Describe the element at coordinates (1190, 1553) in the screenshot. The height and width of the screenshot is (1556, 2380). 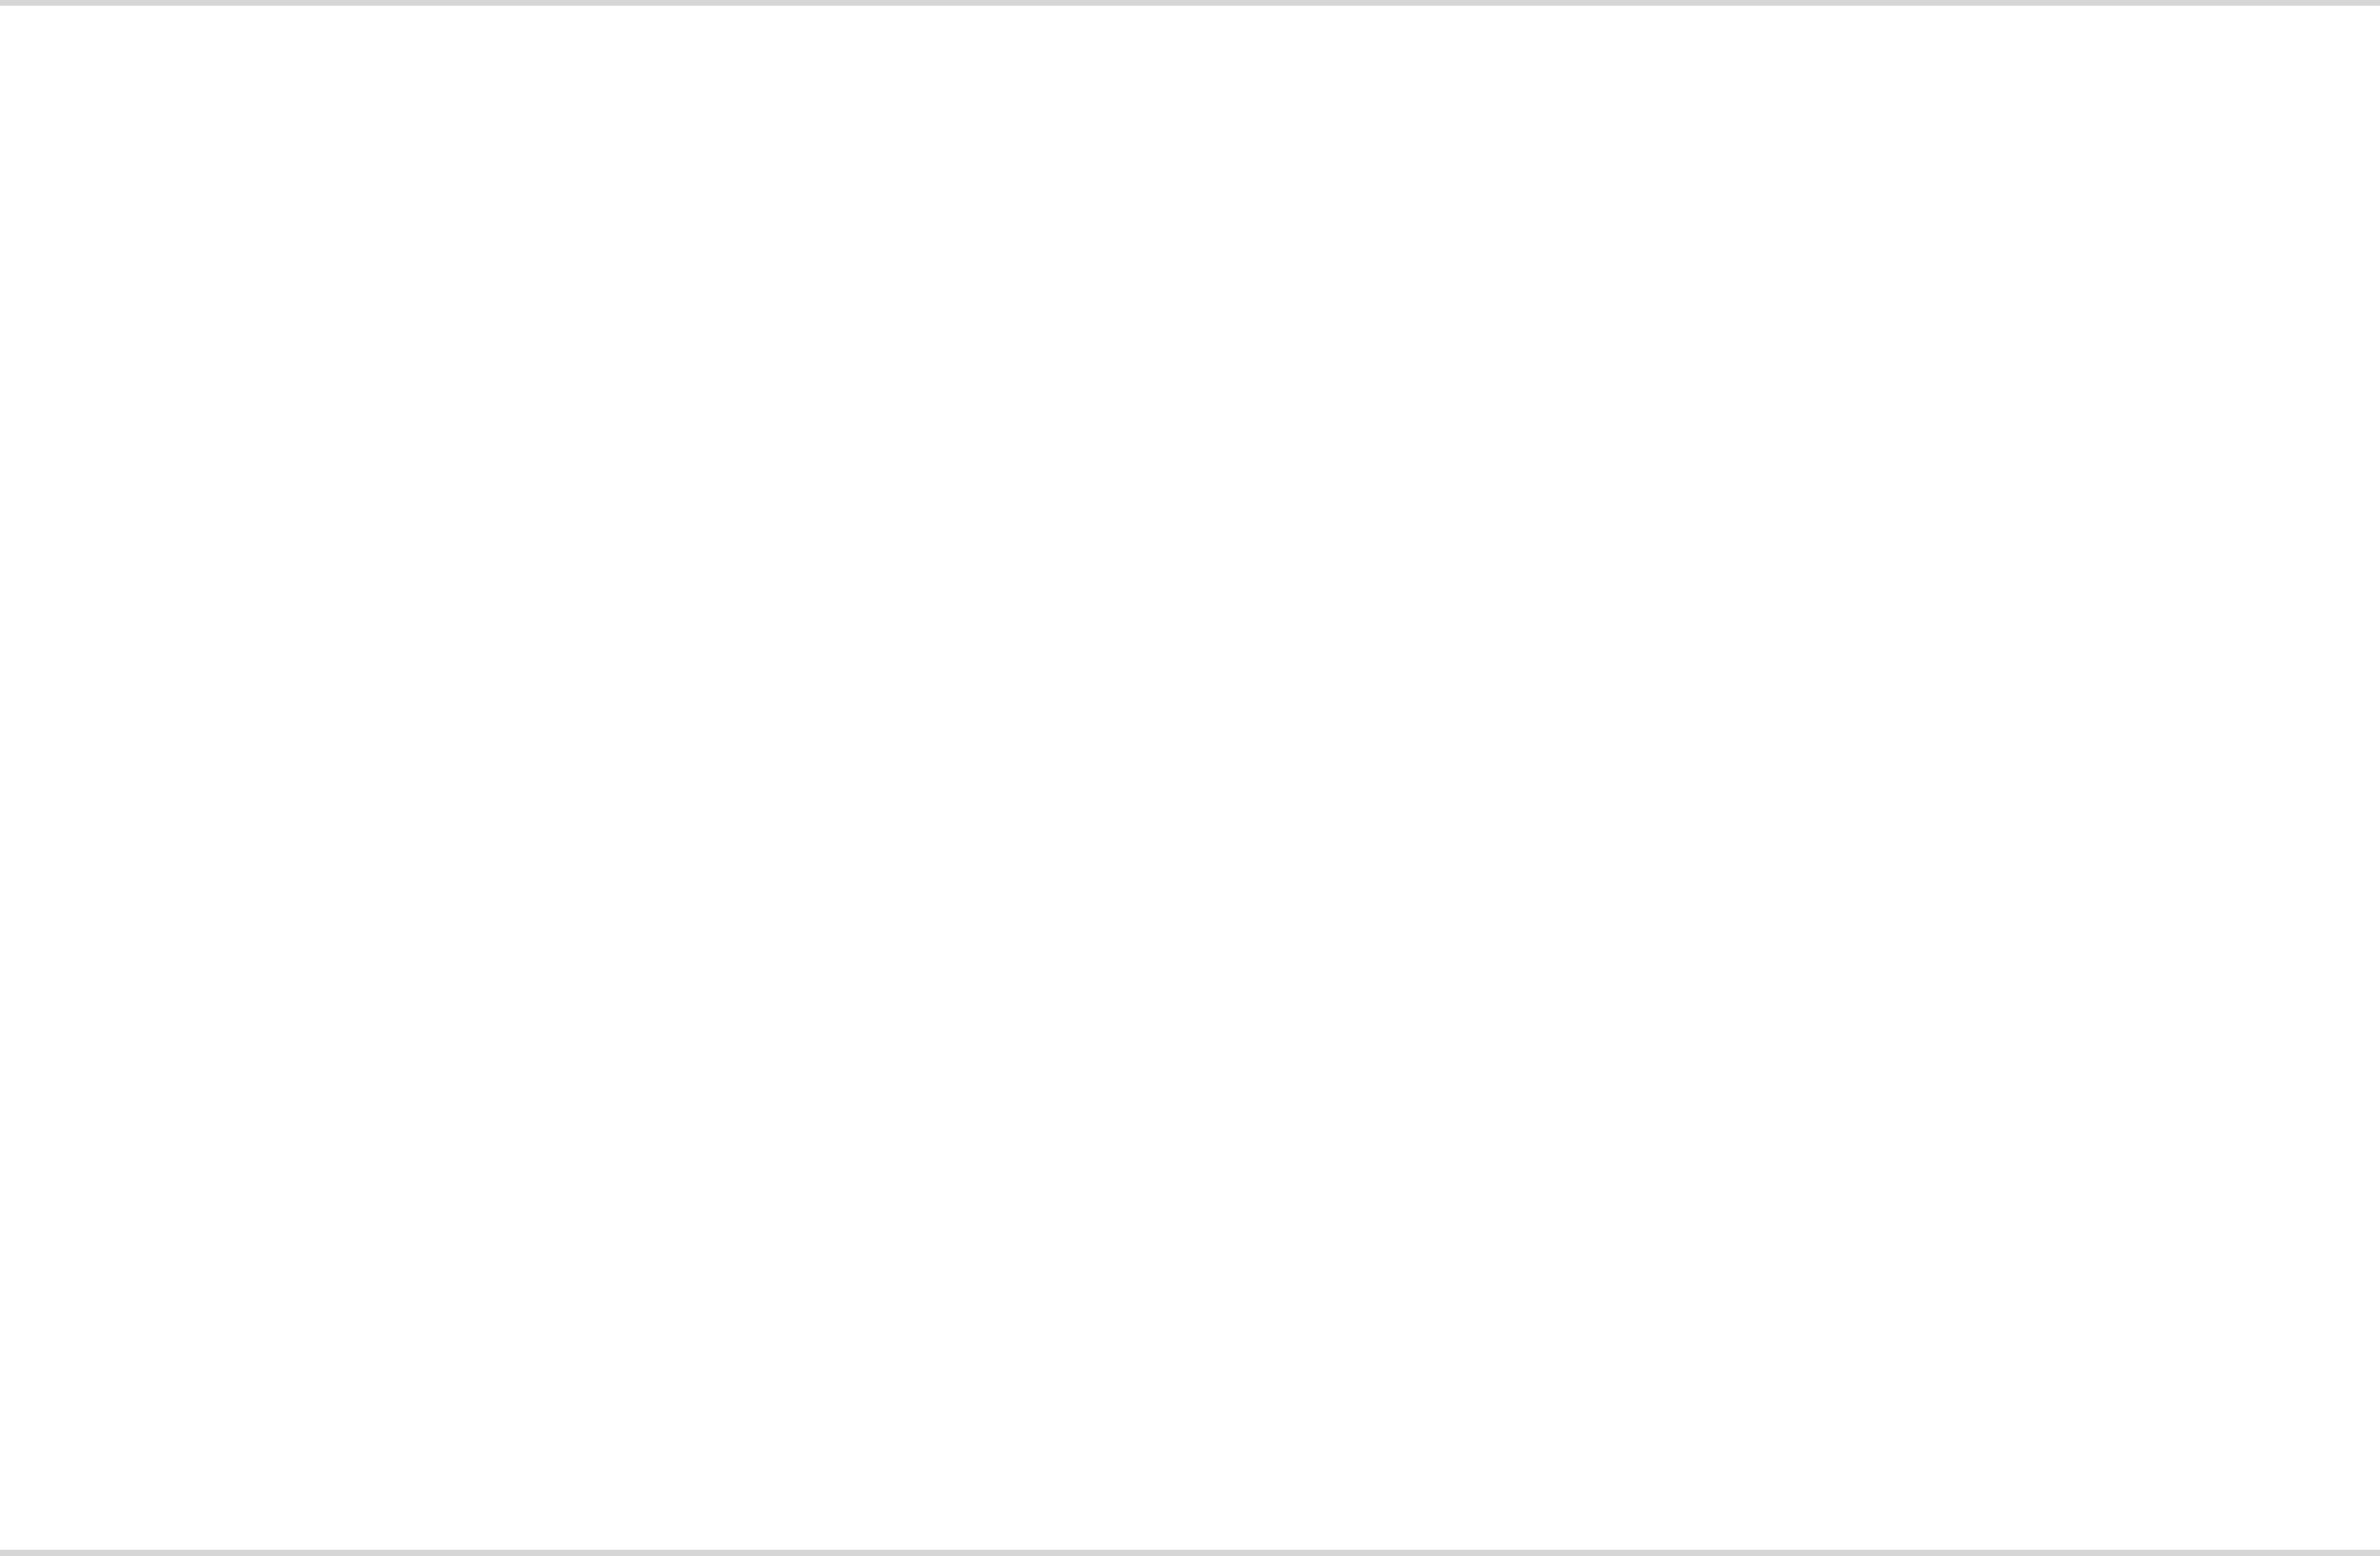
I see `window-bottom-edge` at that location.